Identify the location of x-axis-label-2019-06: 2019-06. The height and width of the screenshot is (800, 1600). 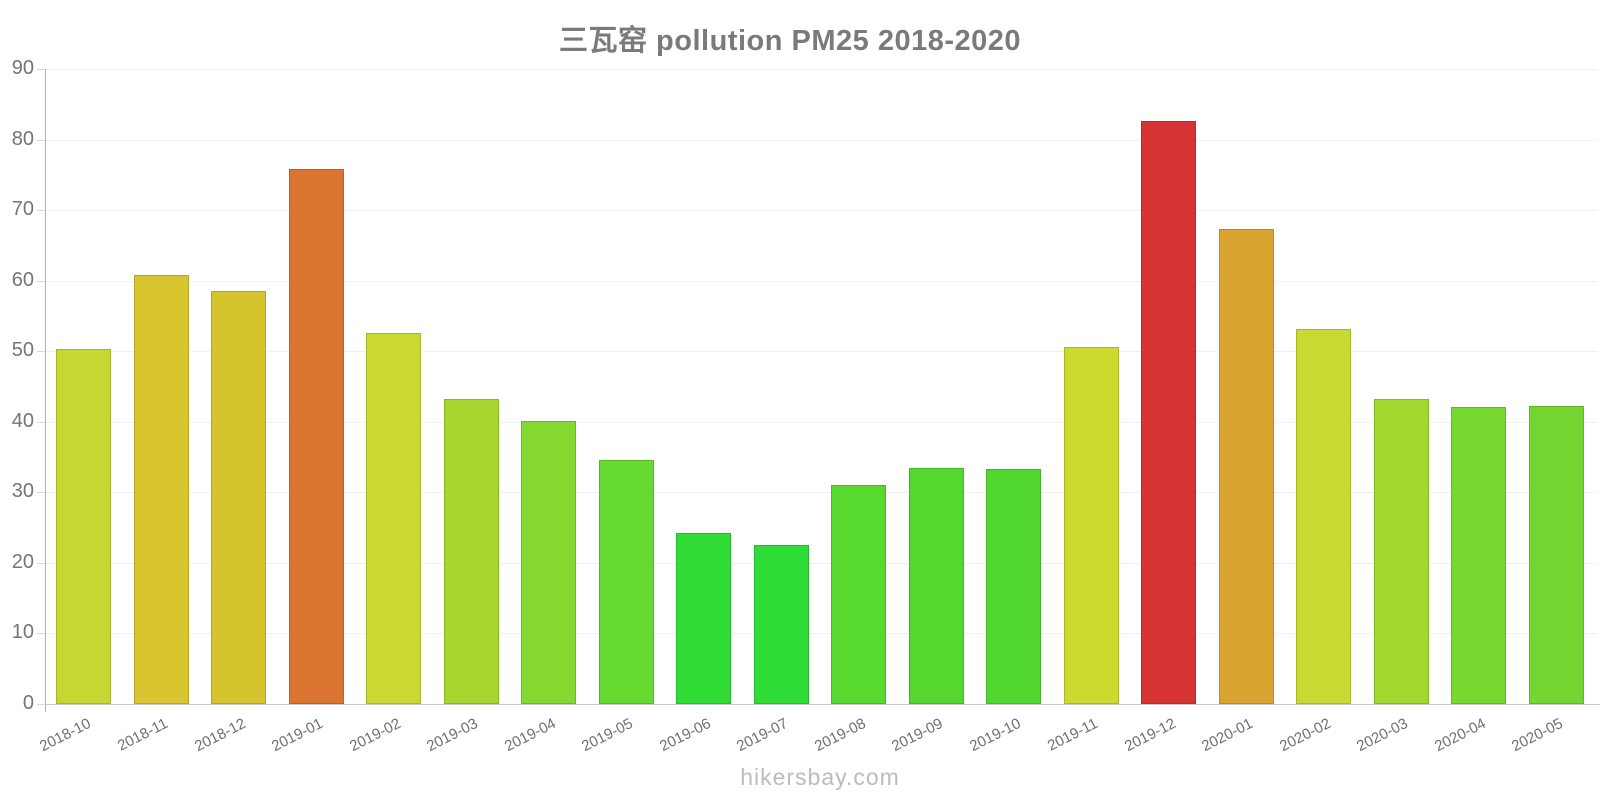
(685, 735).